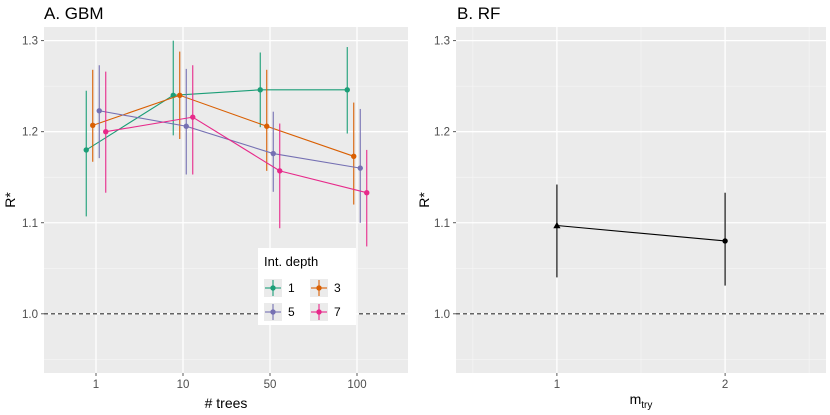 The image size is (830, 415). Describe the element at coordinates (279, 288) in the screenshot. I see `legend-entry-1: 1` at that location.